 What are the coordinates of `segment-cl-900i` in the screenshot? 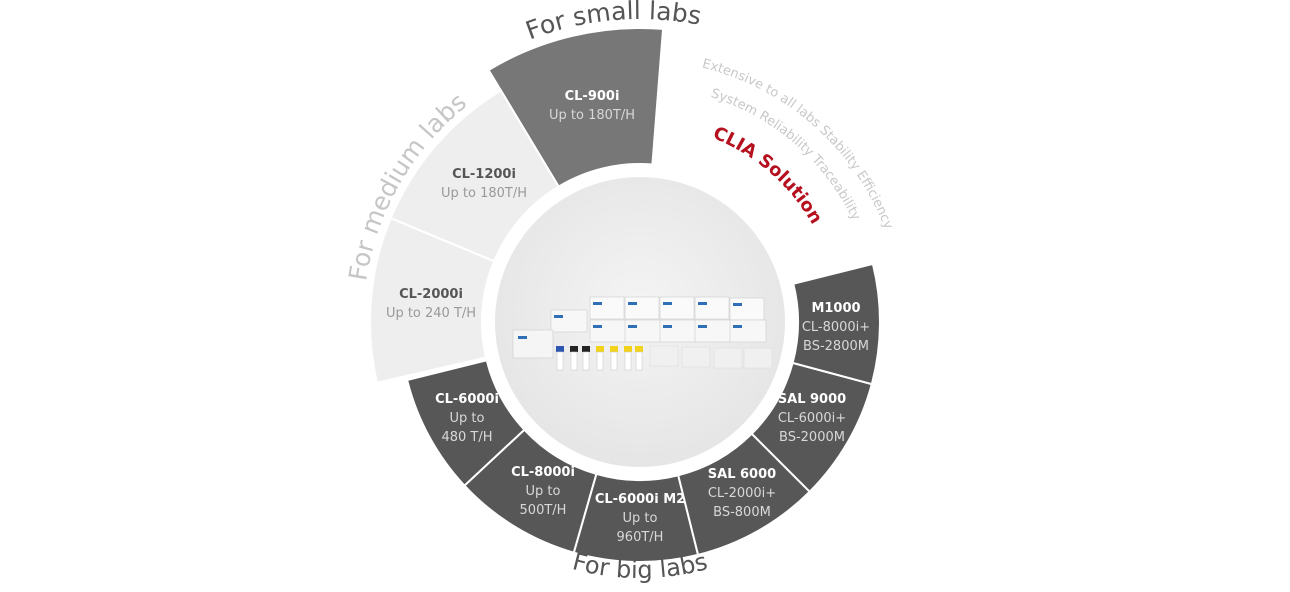 It's located at (576, 107).